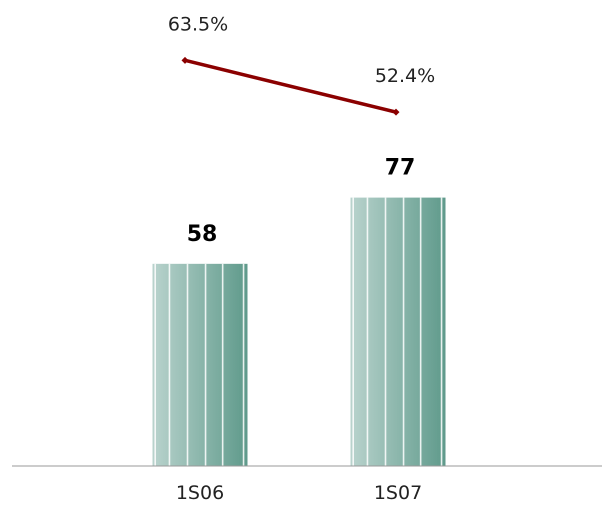 The height and width of the screenshot is (509, 602). What do you see at coordinates (398, 331) in the screenshot?
I see `bar-1S07` at bounding box center [398, 331].